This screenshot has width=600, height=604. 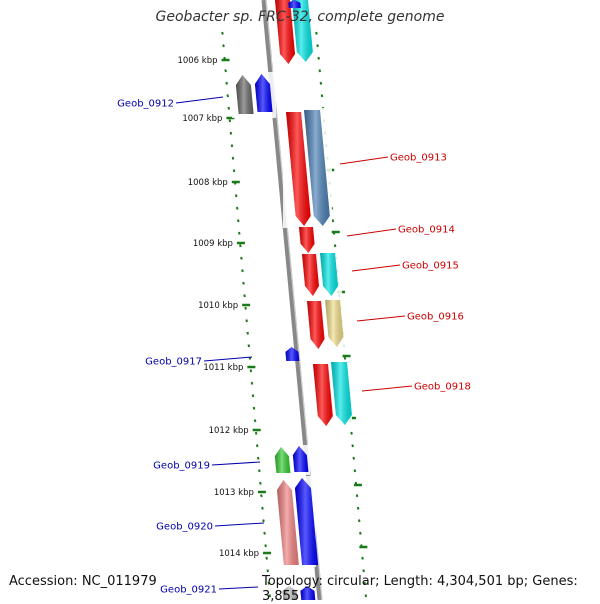 I want to click on gene-label: Geob_0914, so click(x=426, y=230).